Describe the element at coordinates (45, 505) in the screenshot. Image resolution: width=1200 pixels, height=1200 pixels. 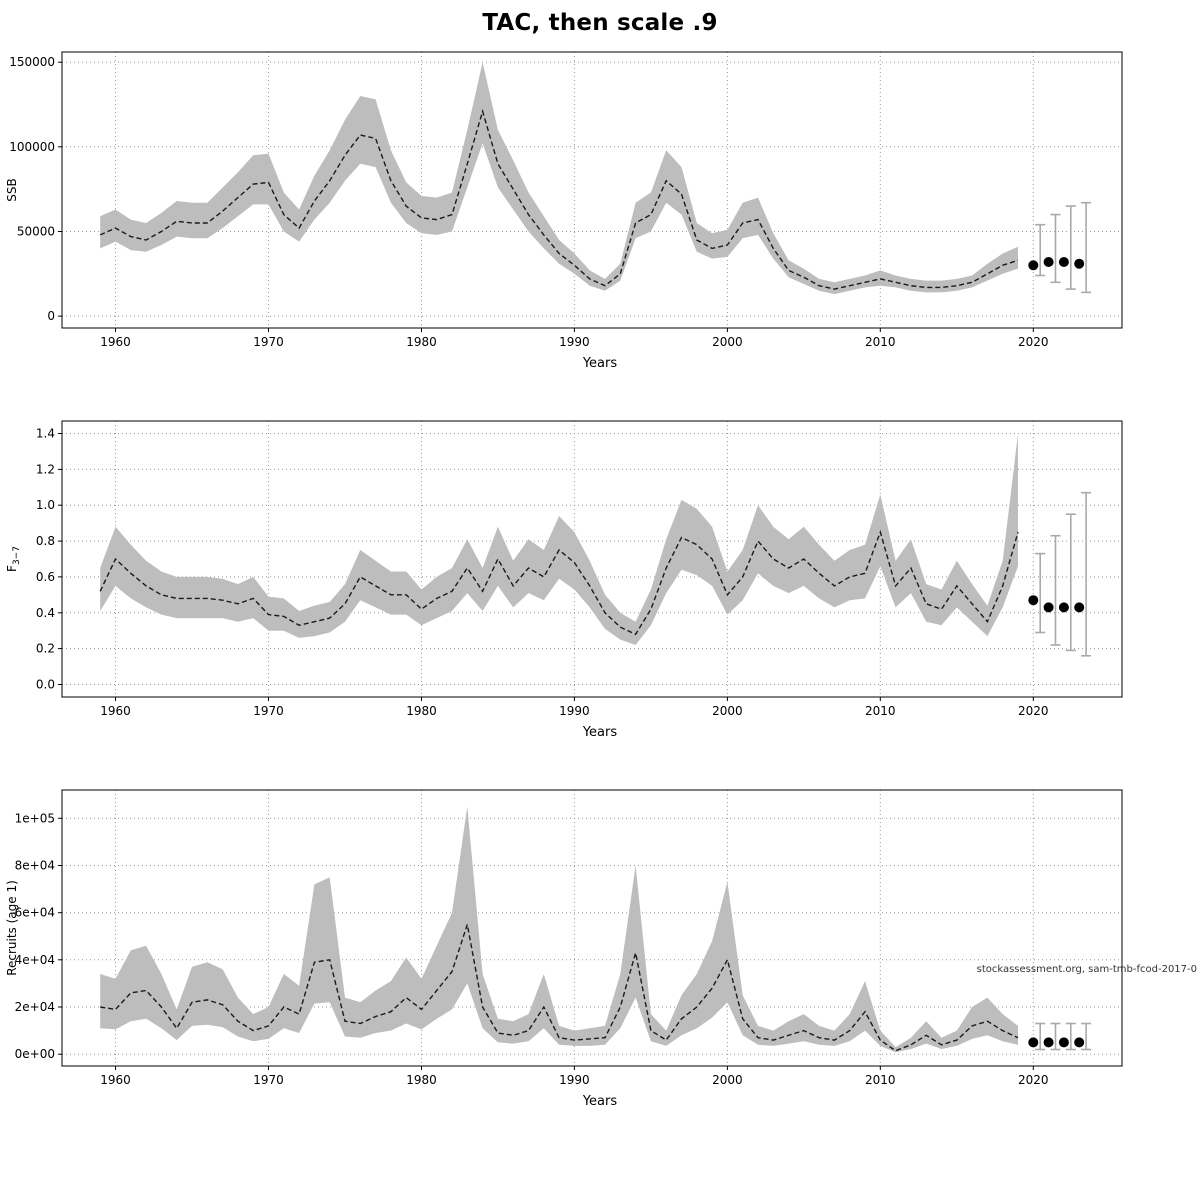
I see `y-tick-label: 1.0` at that location.